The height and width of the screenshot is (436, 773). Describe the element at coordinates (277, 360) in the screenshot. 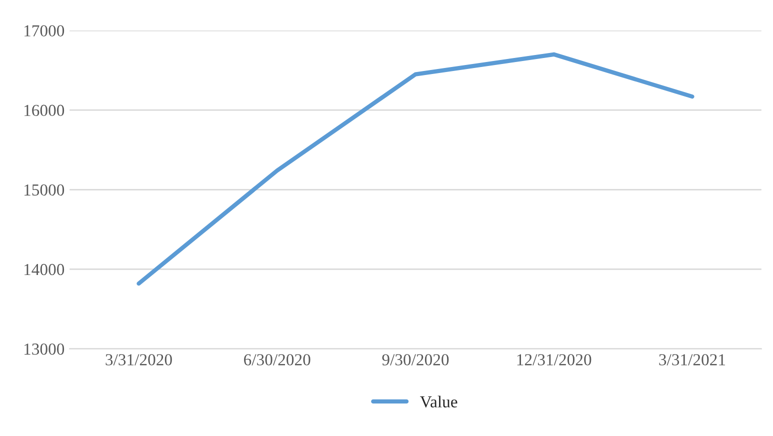

I see `x-tick-label: 6/30/2020` at that location.